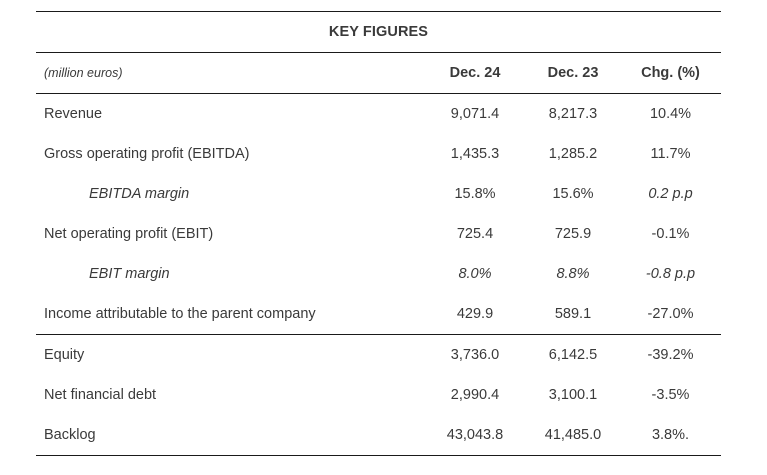 The image size is (767, 475). I want to click on title-rule, so click(378, 52).